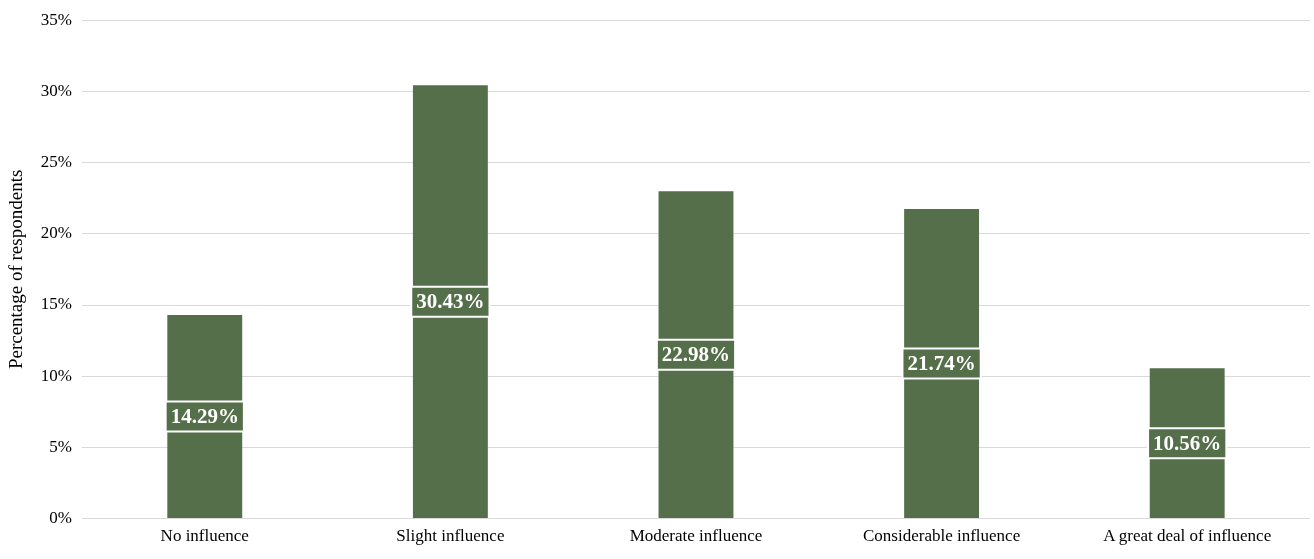  What do you see at coordinates (60, 518) in the screenshot?
I see `y-tick-label: 0%` at bounding box center [60, 518].